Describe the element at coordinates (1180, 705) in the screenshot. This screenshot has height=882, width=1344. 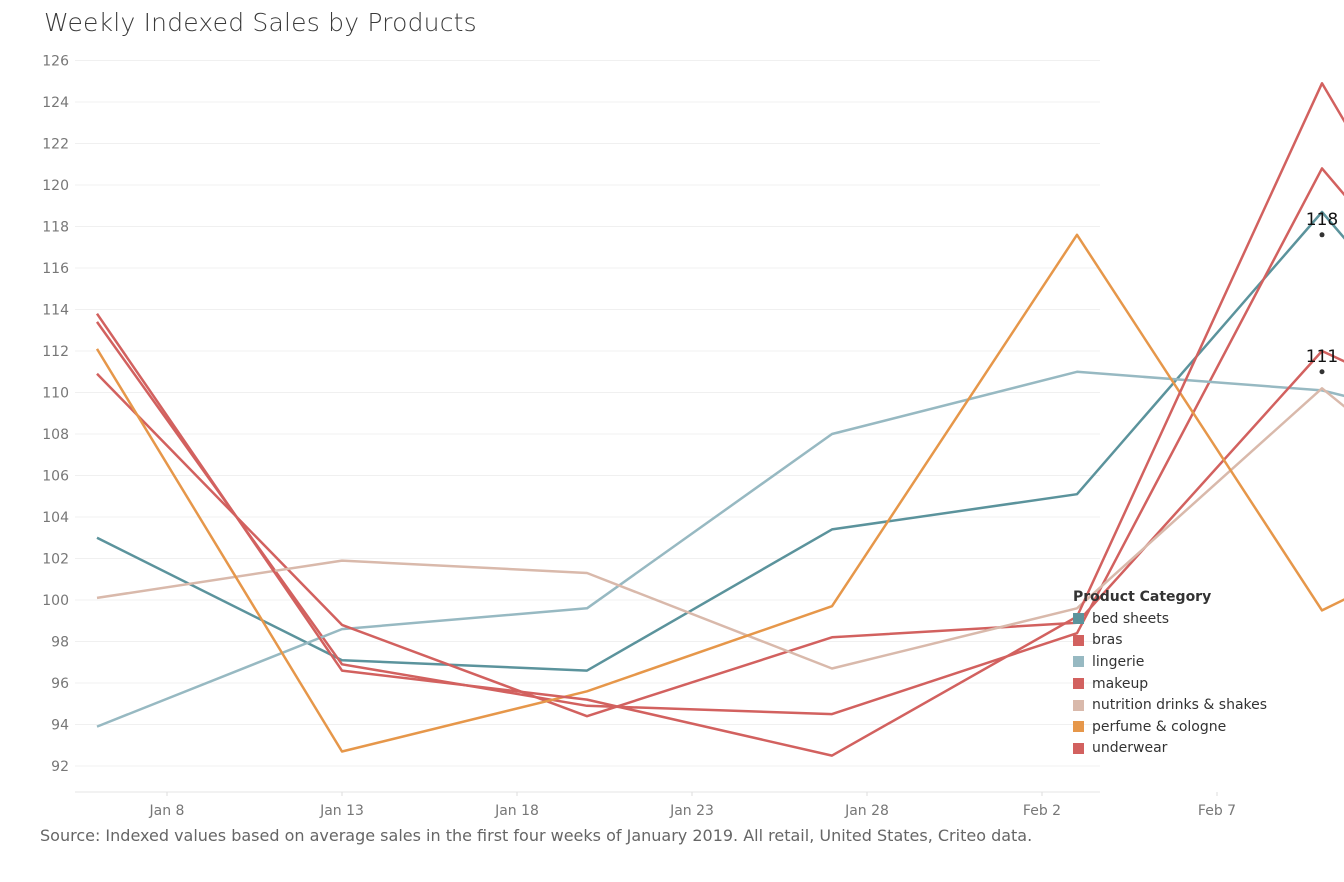
I see `legend-label: nutrition drinks & shakes` at that location.